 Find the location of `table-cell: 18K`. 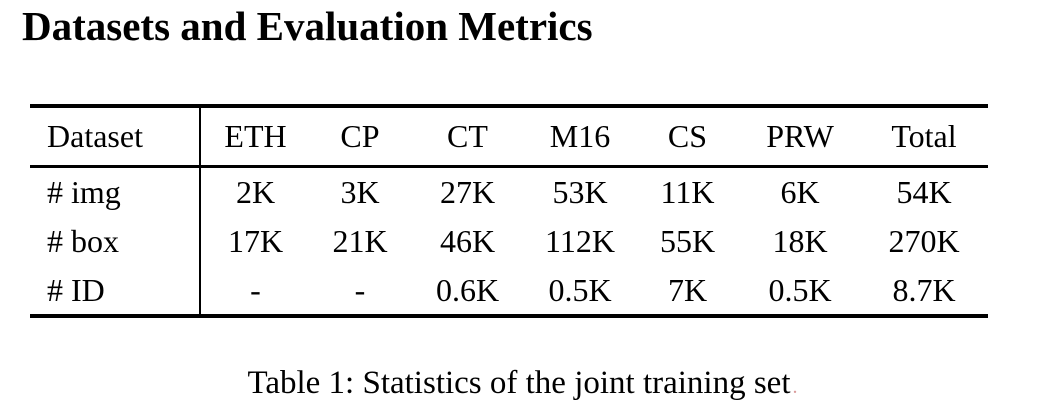

table-cell: 18K is located at coordinates (800, 241).